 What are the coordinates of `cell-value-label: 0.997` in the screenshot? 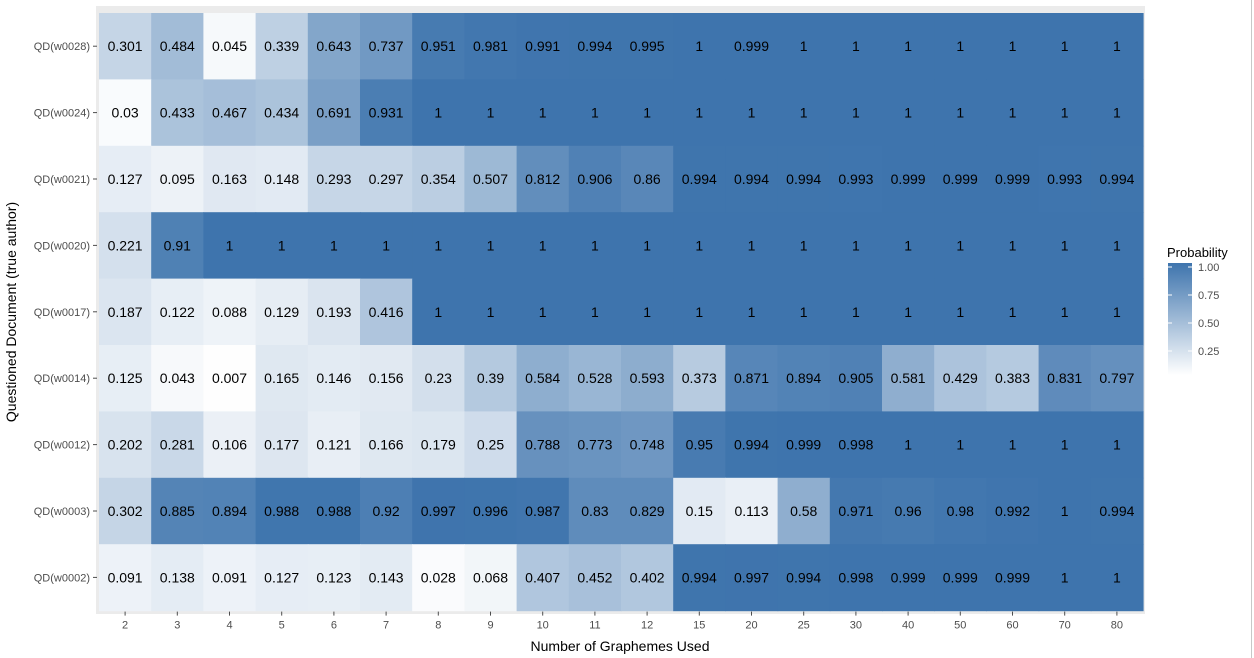 It's located at (438, 511).